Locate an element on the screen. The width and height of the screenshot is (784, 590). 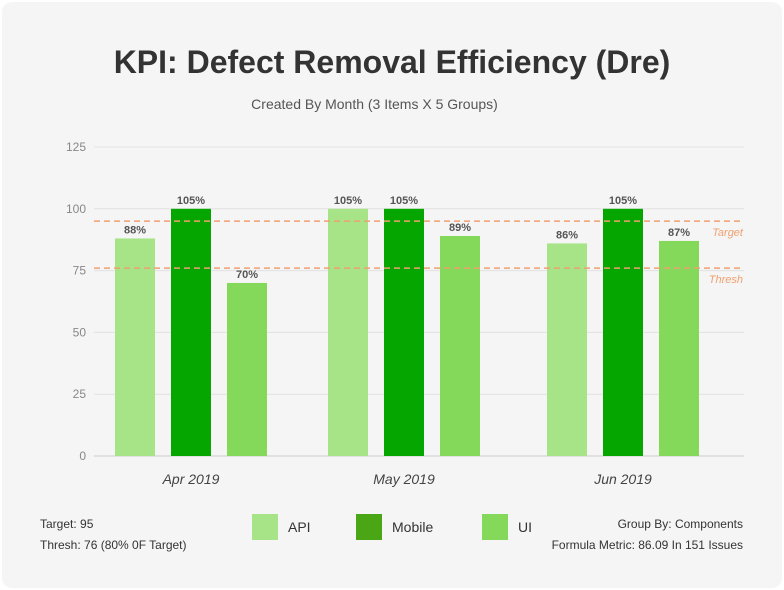
data-label: 87% is located at coordinates (679, 233).